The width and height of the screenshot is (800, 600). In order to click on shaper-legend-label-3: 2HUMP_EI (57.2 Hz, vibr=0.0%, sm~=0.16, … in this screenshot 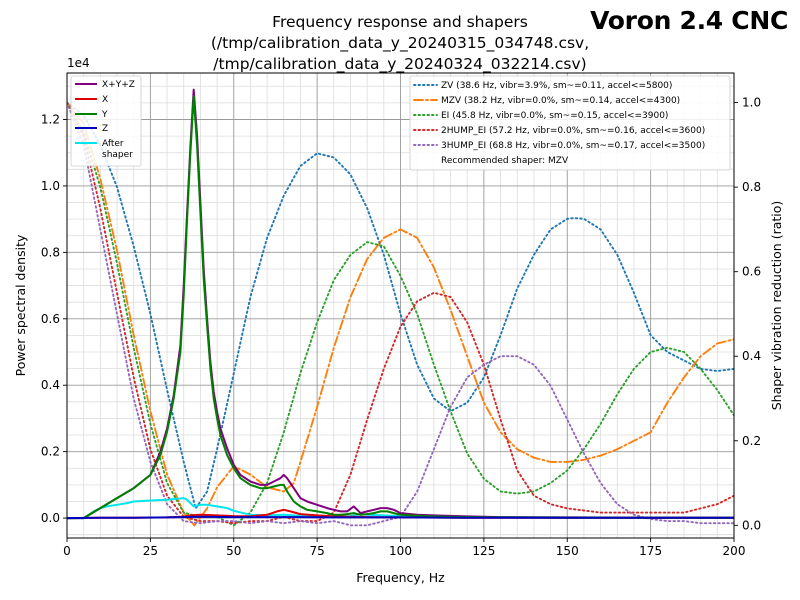, I will do `click(573, 131)`.